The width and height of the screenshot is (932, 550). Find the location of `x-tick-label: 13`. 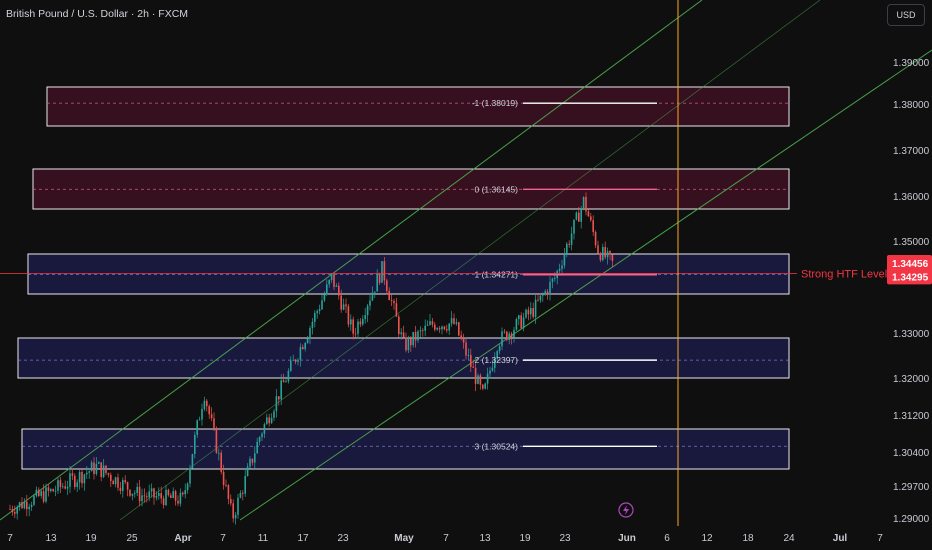

x-tick-label: 13 is located at coordinates (485, 538).